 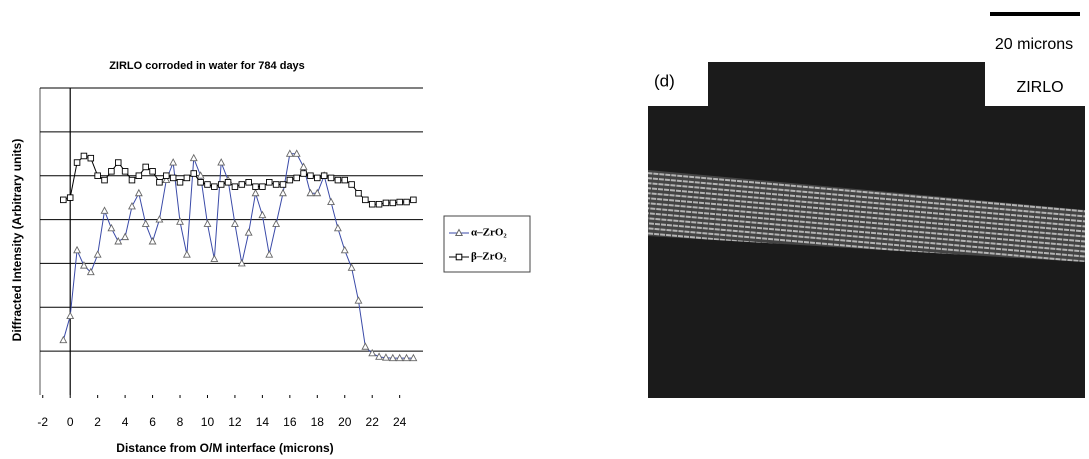 What do you see at coordinates (866, 216) in the screenshot?
I see `oxide-band` at bounding box center [866, 216].